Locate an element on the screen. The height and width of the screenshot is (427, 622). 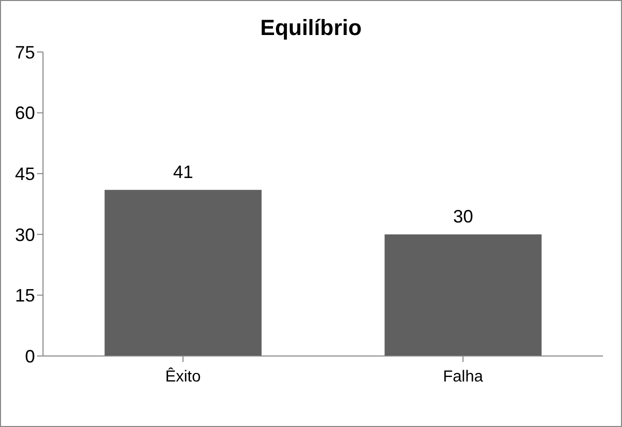
y-tick-label: 60 is located at coordinates (24, 113).